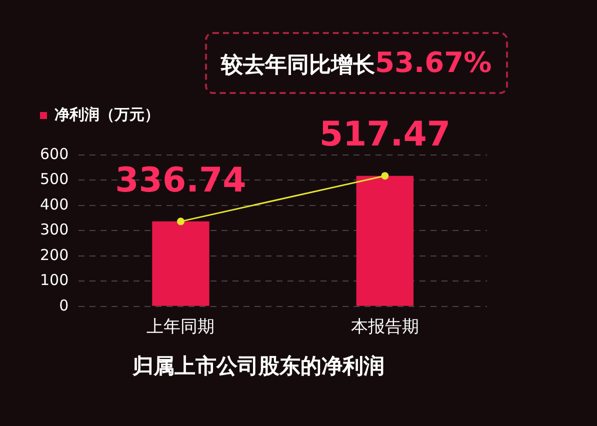 The width and height of the screenshot is (597, 426). Describe the element at coordinates (54, 179) in the screenshot. I see `y-tick-label: 500` at that location.